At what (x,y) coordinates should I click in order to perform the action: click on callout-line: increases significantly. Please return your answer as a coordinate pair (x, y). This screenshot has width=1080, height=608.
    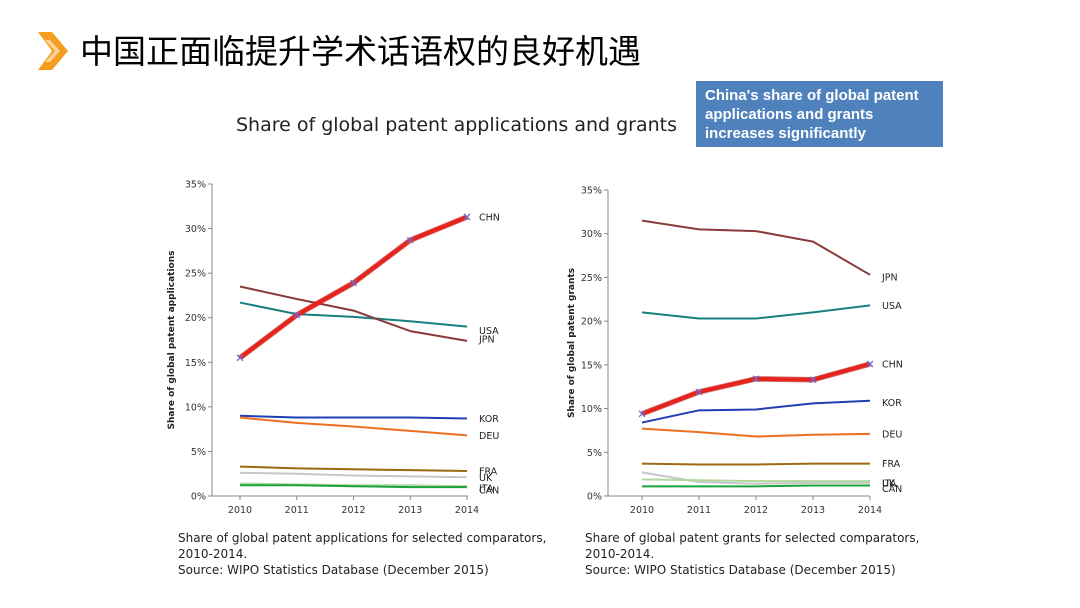
    Looking at the image, I should click on (785, 133).